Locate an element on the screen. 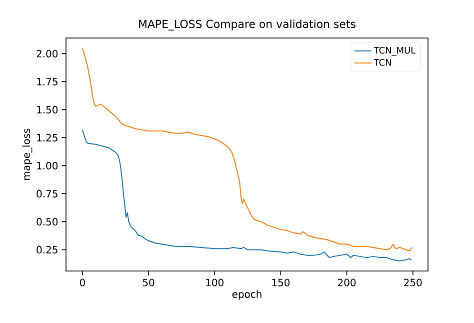 The width and height of the screenshot is (474, 323). y-tick-label: 1.50 is located at coordinates (47, 110).